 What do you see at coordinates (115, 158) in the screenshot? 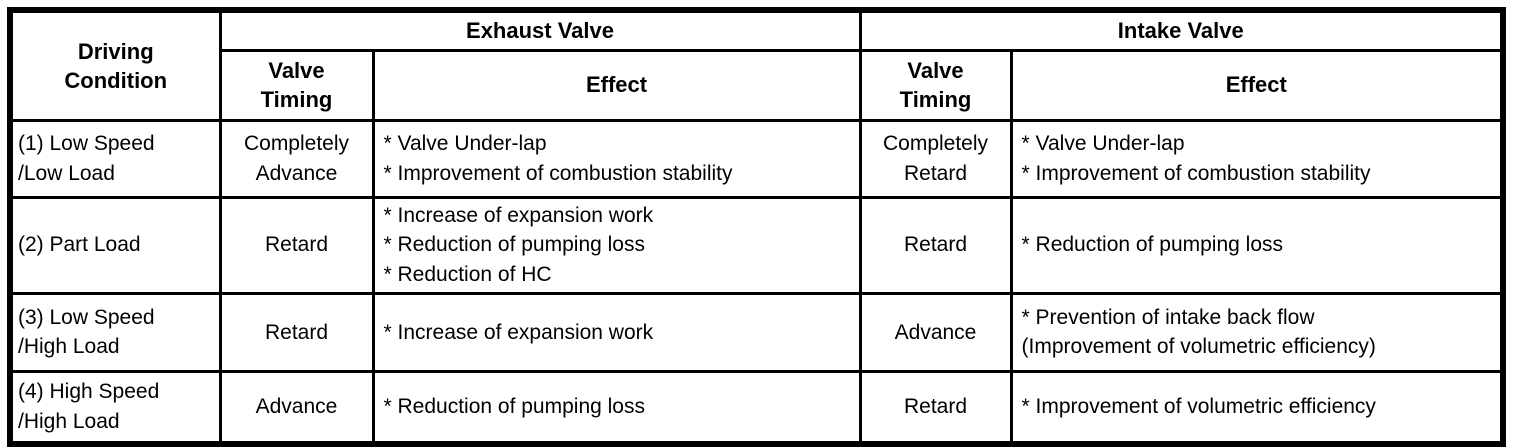
I see `cell-driving-condition: (1) Low Speed /Low Load` at bounding box center [115, 158].